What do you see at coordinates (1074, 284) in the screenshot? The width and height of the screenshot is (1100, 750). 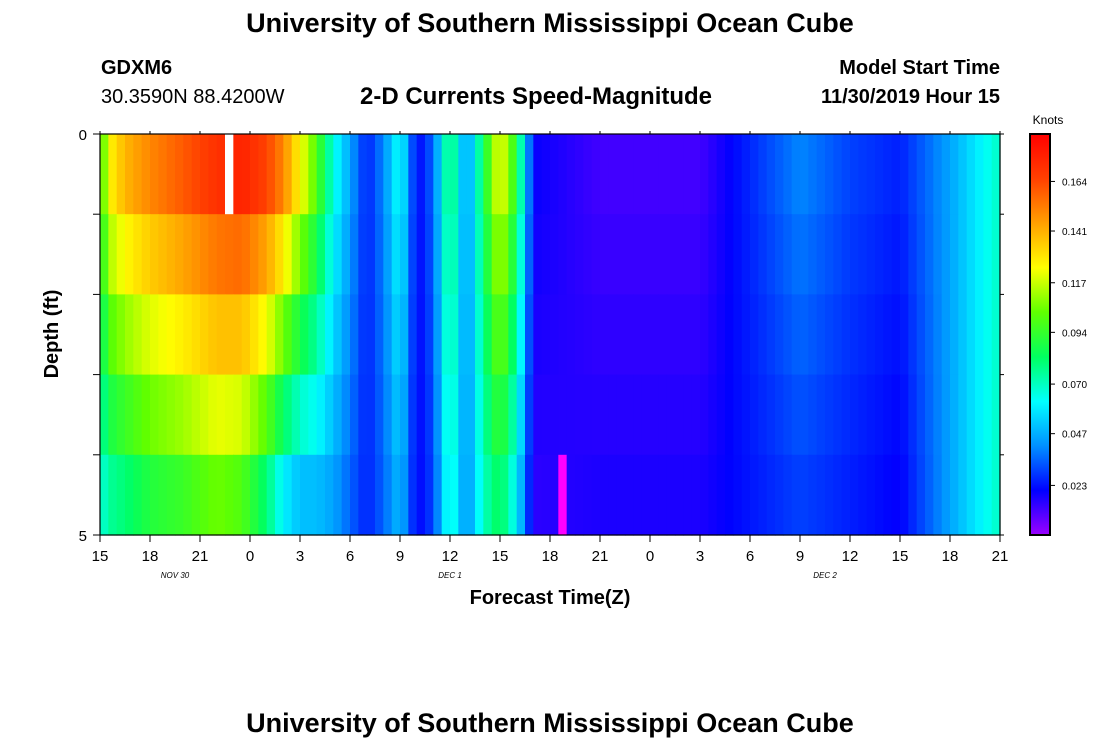 I see `colorbar-tick-label: 0.117` at bounding box center [1074, 284].